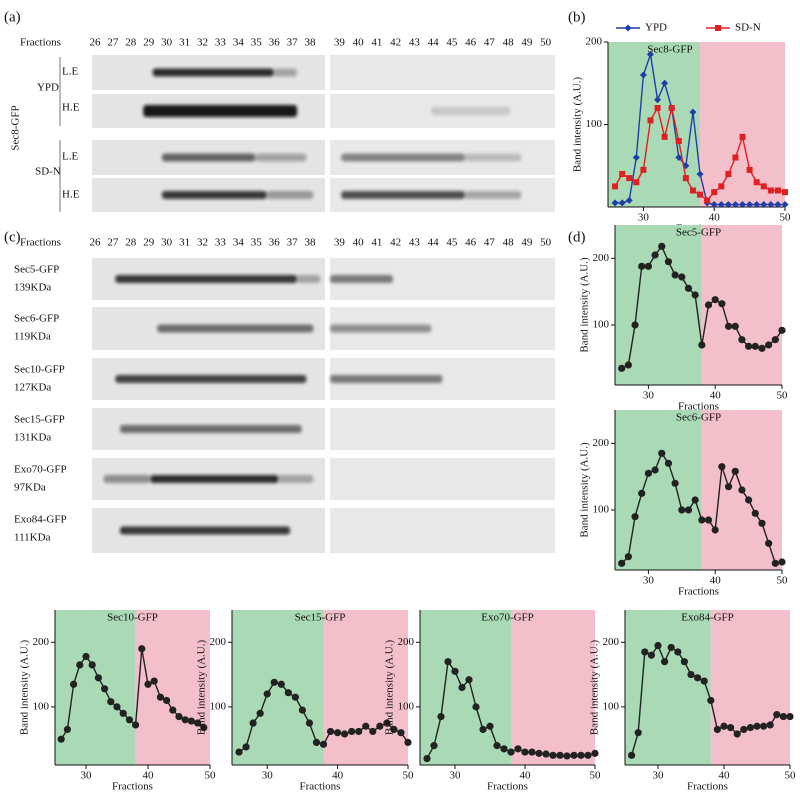 The image size is (800, 809). What do you see at coordinates (601, 510) in the screenshot?
I see `y-tick-label: 100` at bounding box center [601, 510].